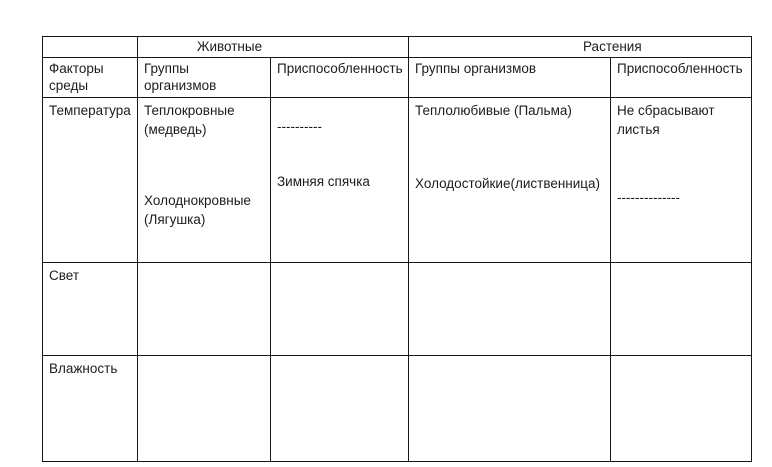  Describe the element at coordinates (90, 408) in the screenshot. I see `factor-humidity: Влажность` at that location.